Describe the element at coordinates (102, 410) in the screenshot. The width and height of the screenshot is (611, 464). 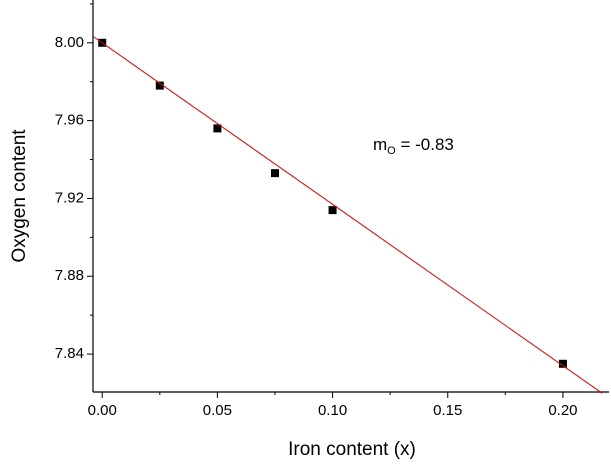
I see `x-tick-label: 0.00` at that location.